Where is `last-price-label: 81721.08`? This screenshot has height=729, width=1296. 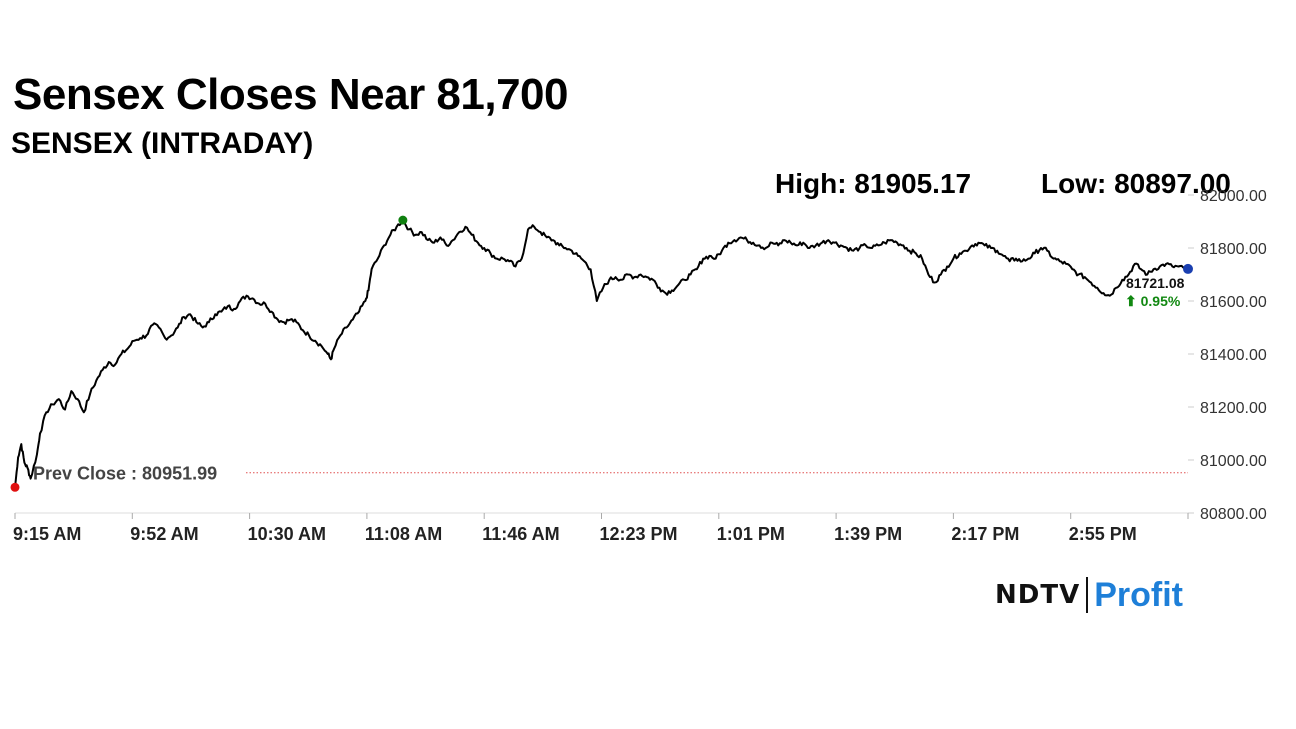 last-price-label: 81721.08 is located at coordinates (1155, 283).